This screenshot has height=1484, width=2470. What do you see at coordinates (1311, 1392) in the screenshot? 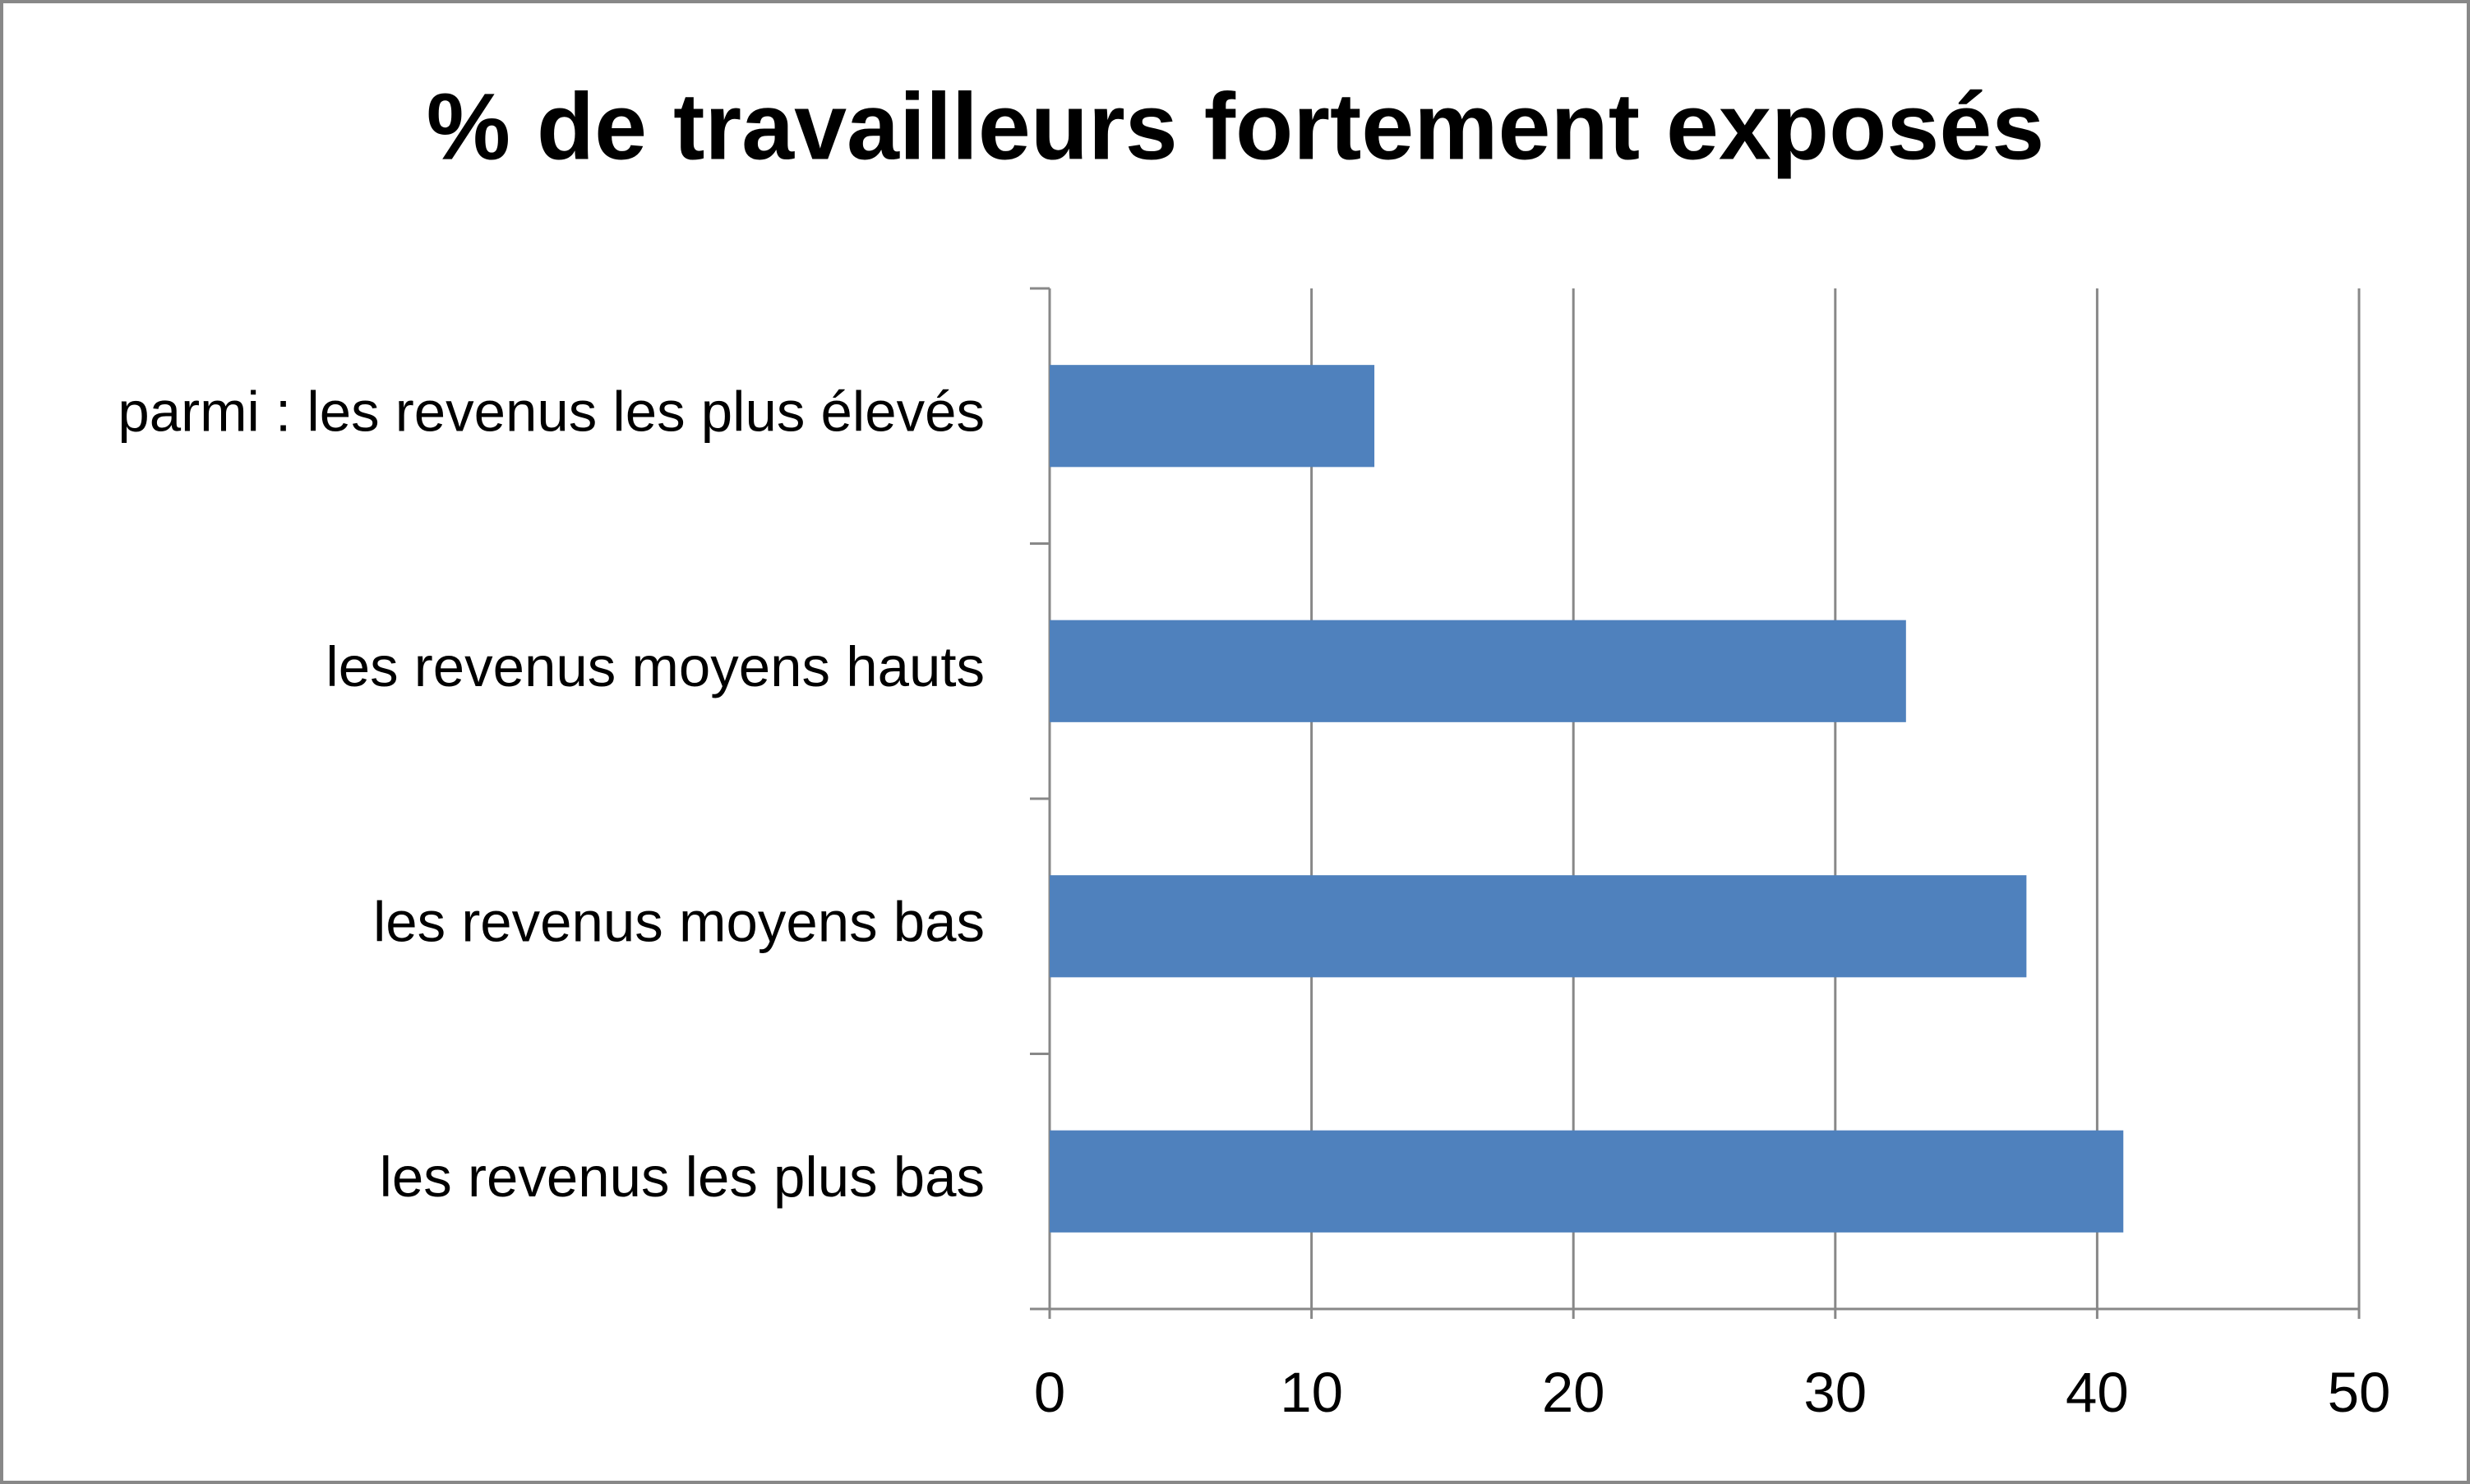
I see `x-tick-label: 10` at bounding box center [1311, 1392].